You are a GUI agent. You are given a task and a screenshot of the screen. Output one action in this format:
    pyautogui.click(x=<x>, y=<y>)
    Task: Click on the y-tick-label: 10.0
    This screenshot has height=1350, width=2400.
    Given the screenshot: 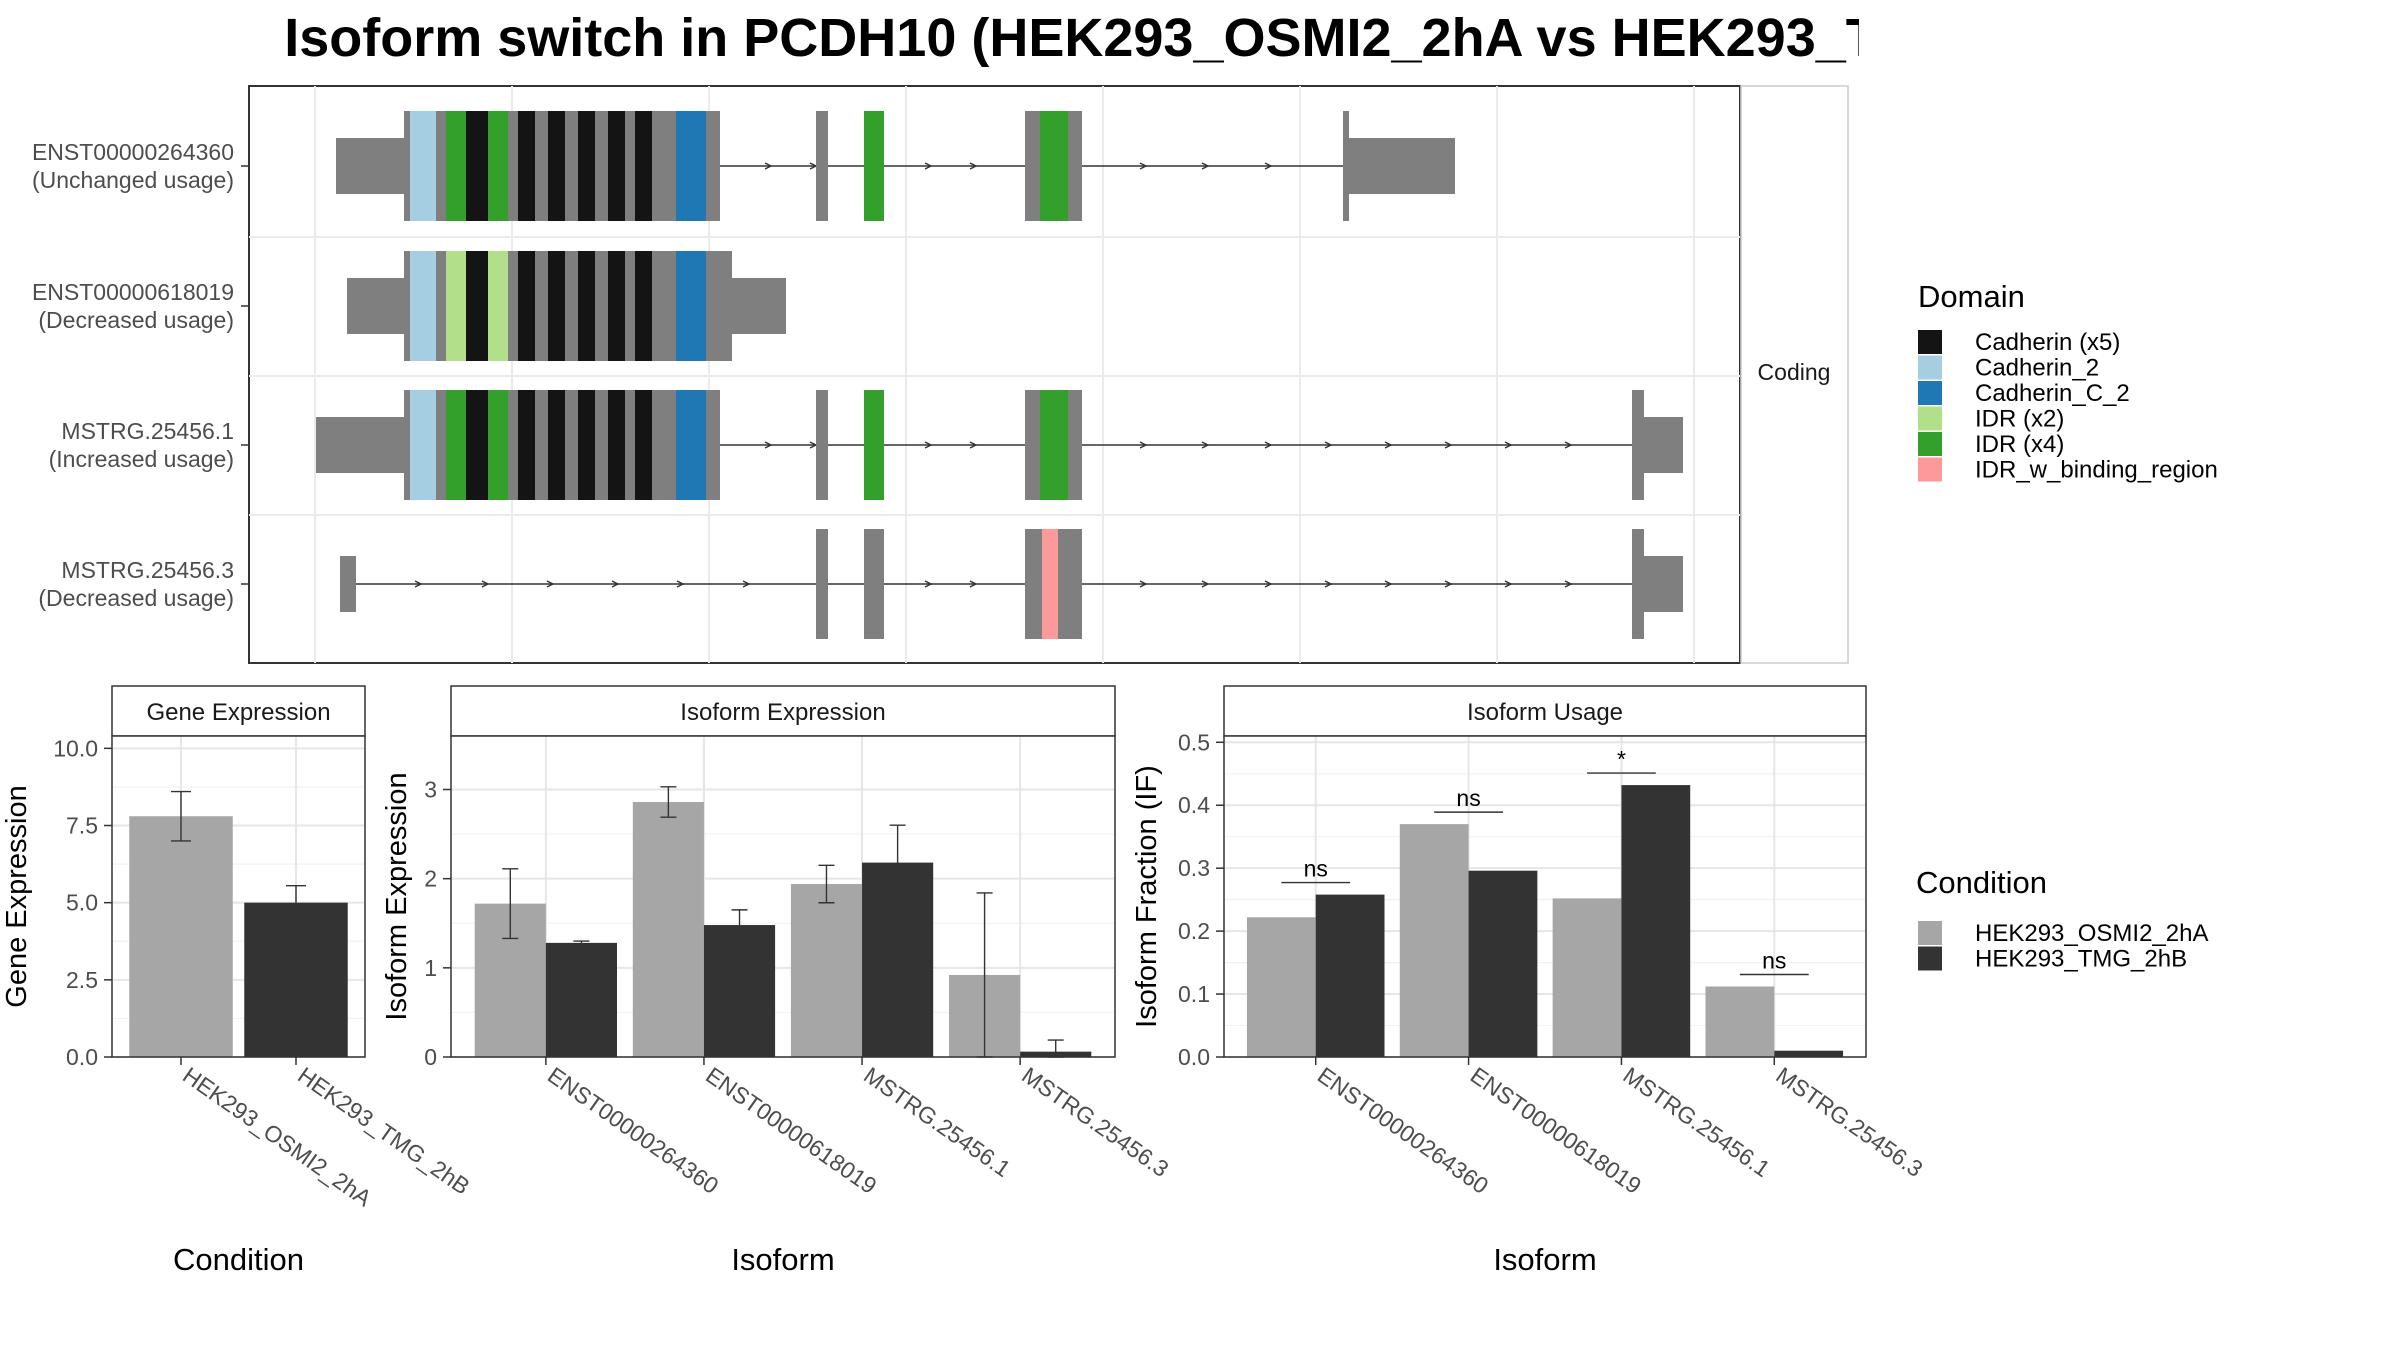 What is the action you would take?
    pyautogui.click(x=75, y=748)
    